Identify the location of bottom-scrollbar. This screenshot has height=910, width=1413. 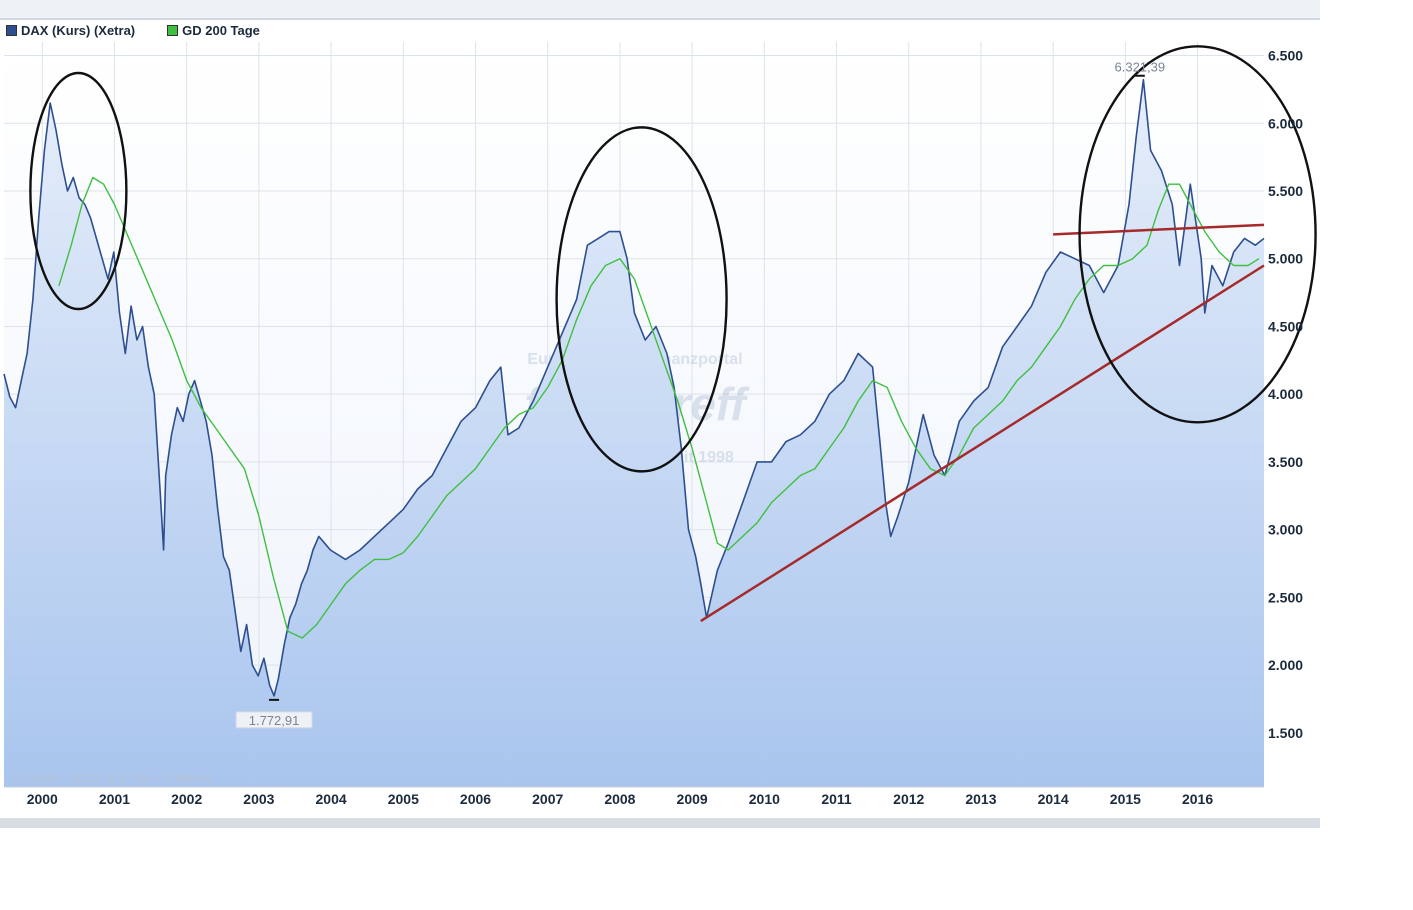
(660, 823).